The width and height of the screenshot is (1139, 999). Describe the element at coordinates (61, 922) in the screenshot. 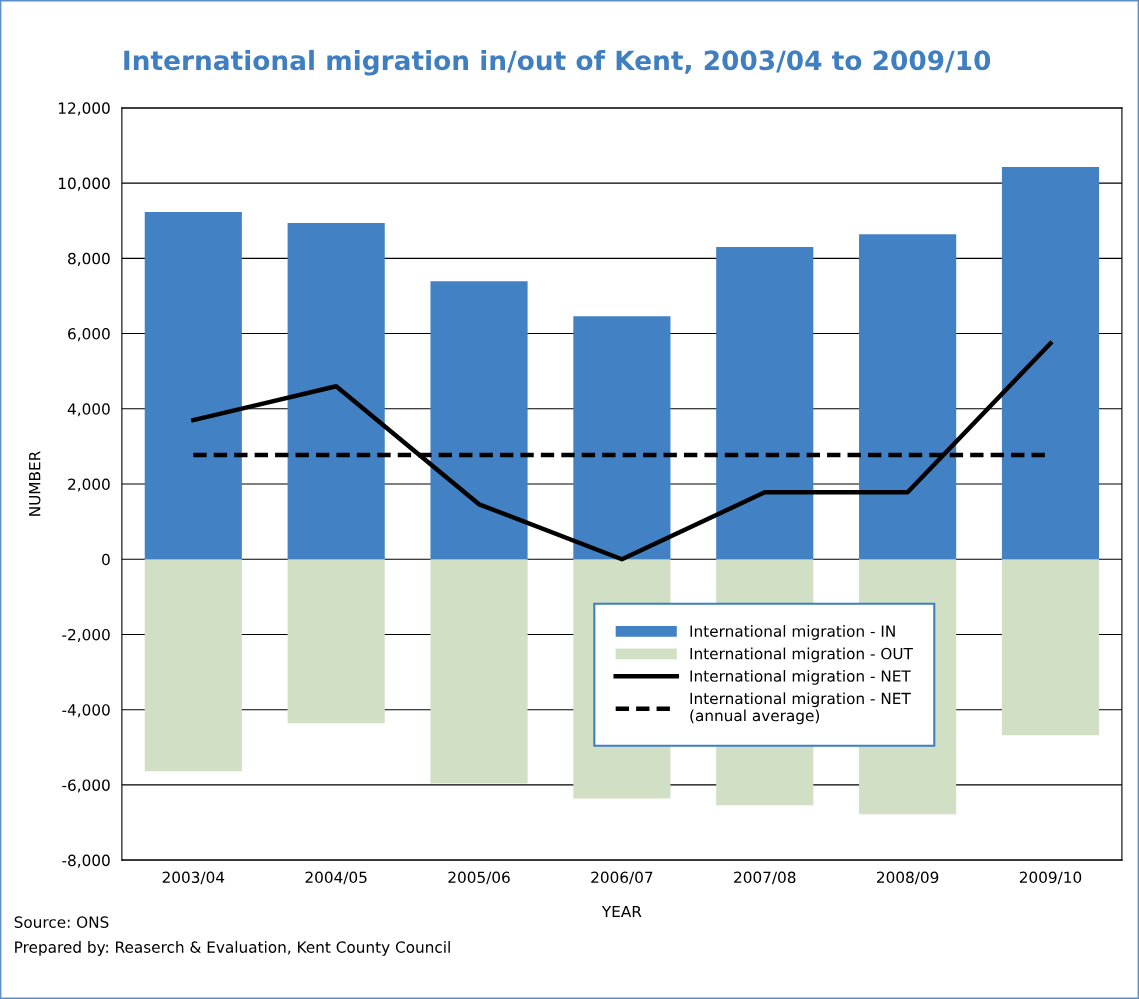

I see `source-note: Source: ONS` at that location.